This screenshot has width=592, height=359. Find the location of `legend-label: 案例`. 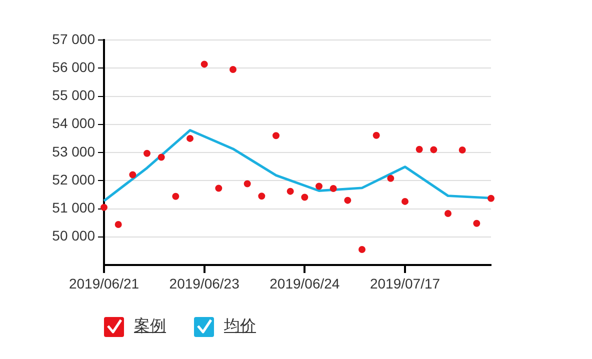

legend-label: 案例 is located at coordinates (150, 326).